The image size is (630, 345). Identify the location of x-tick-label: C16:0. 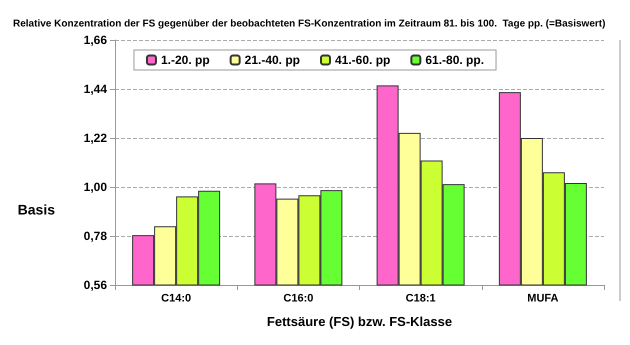
(298, 298).